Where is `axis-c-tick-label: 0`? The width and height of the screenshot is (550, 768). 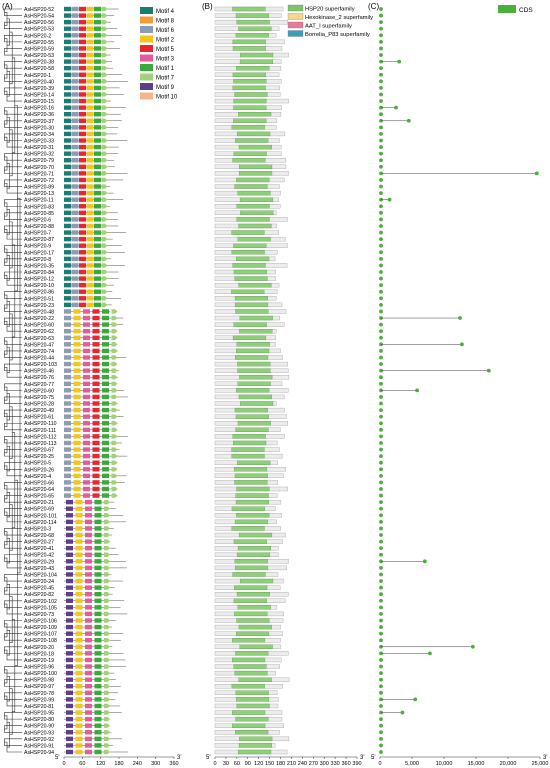
axis-c-tick-label: 0 is located at coordinates (379, 764).